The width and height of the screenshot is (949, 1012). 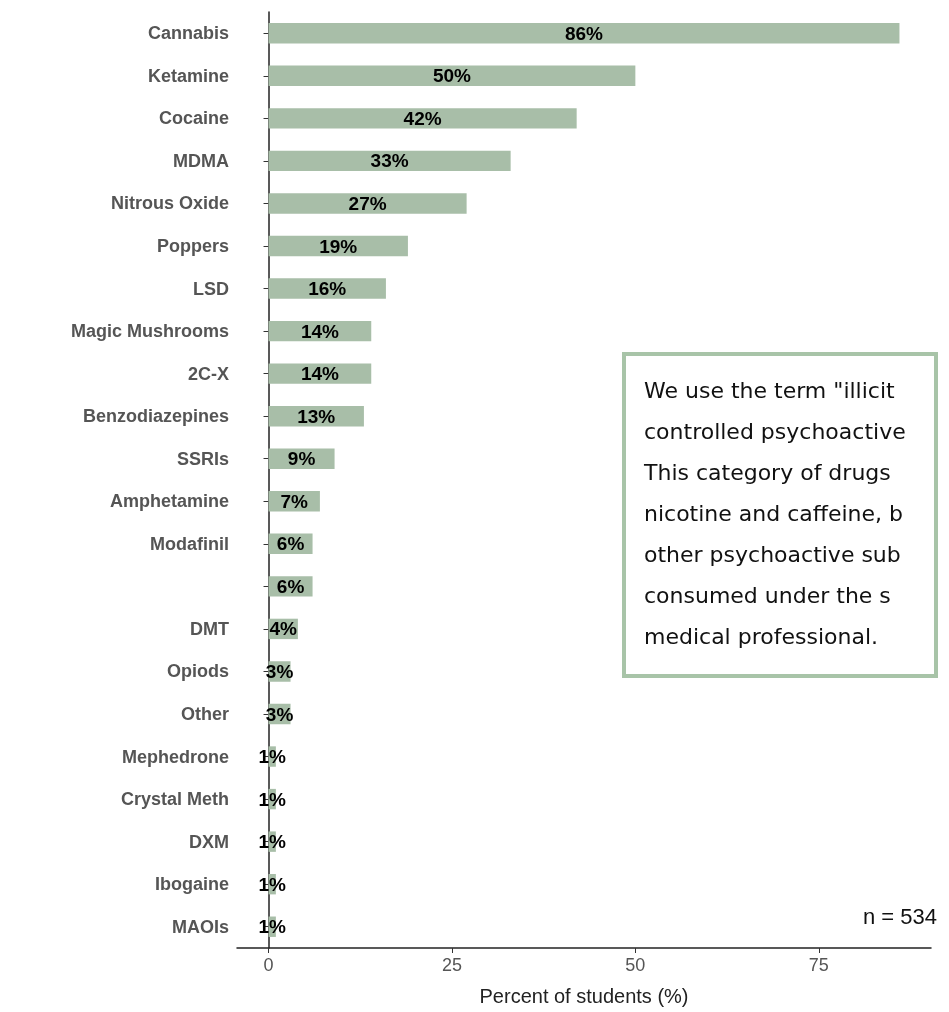 What do you see at coordinates (283, 629) in the screenshot?
I see `data-label: 4%` at bounding box center [283, 629].